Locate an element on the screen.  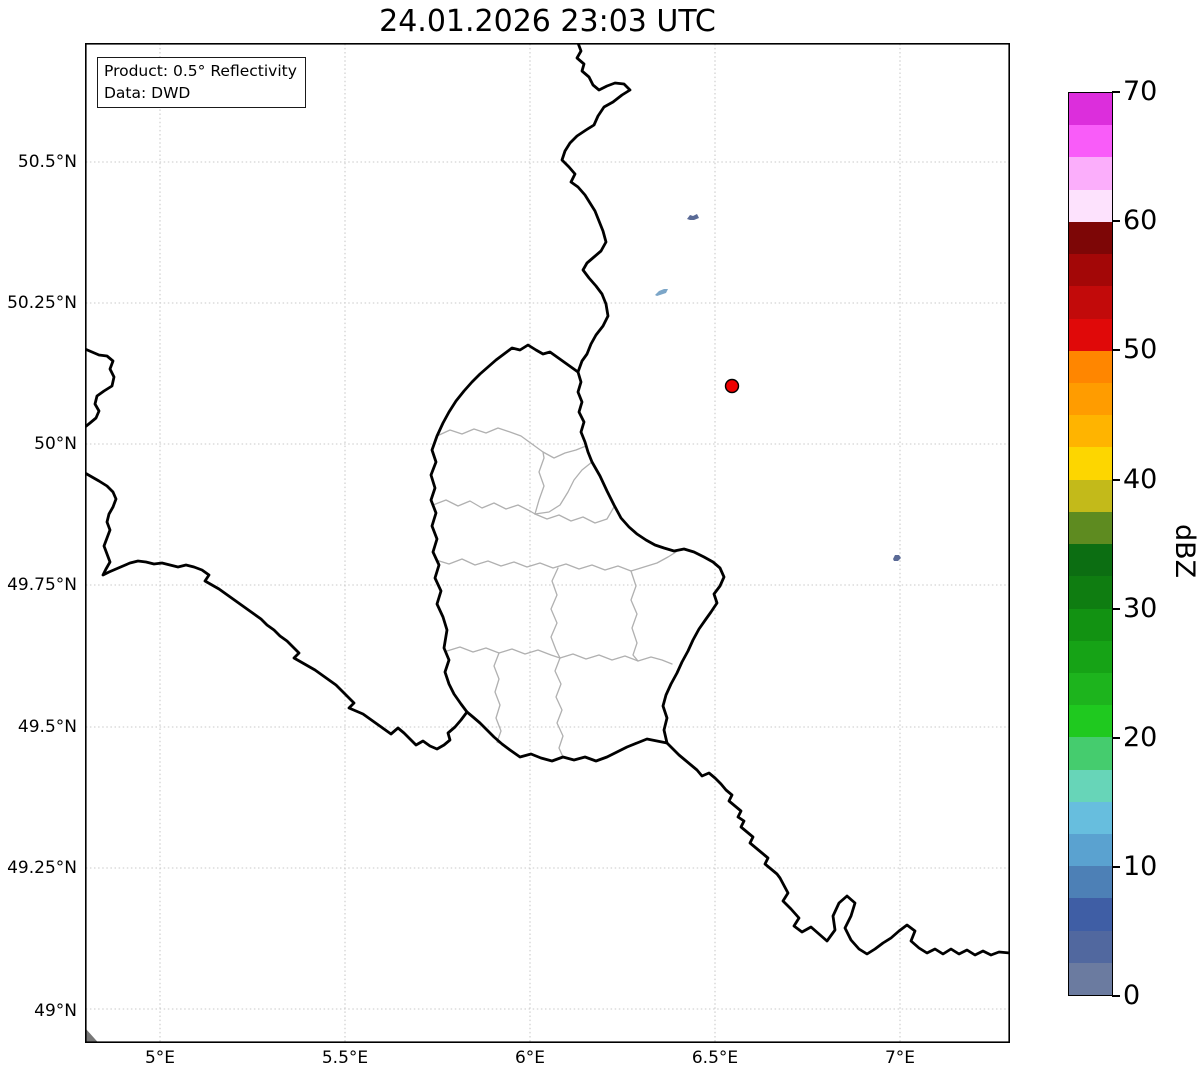
border-luxembourg is located at coordinates (577, 553).